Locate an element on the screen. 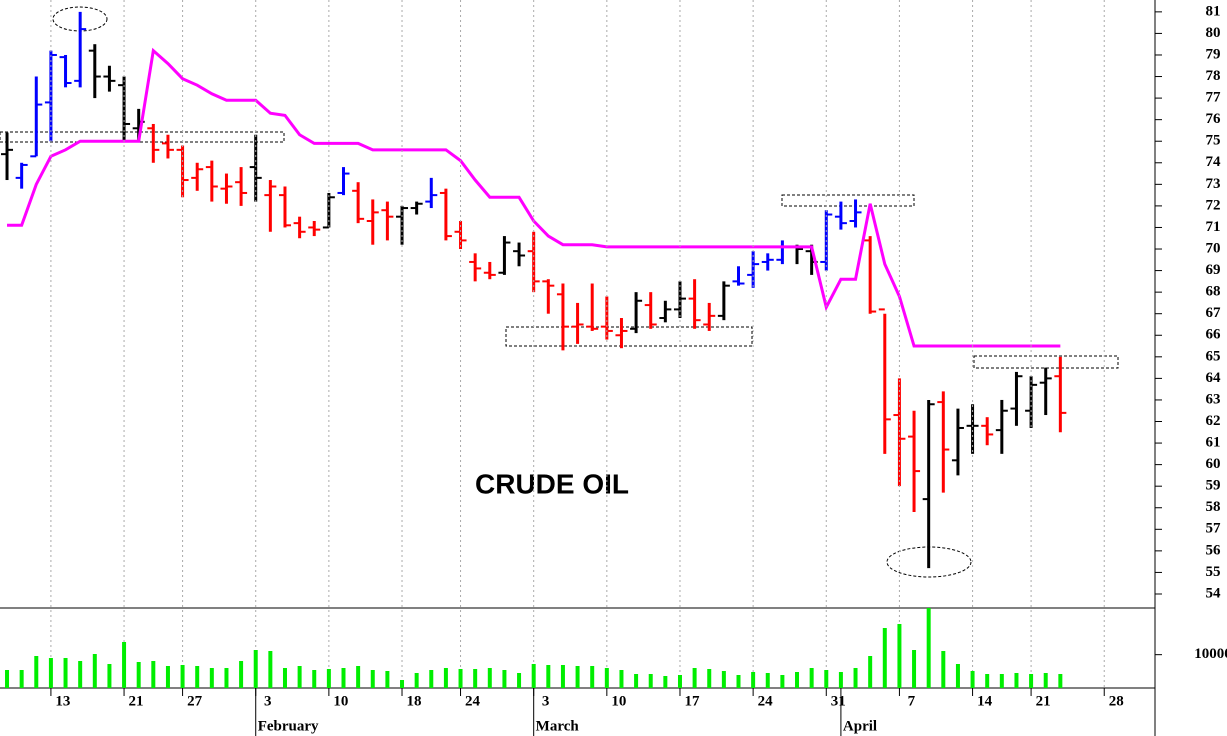 Image resolution: width=1227 pixels, height=736 pixels. month-label: March is located at coordinates (558, 726).